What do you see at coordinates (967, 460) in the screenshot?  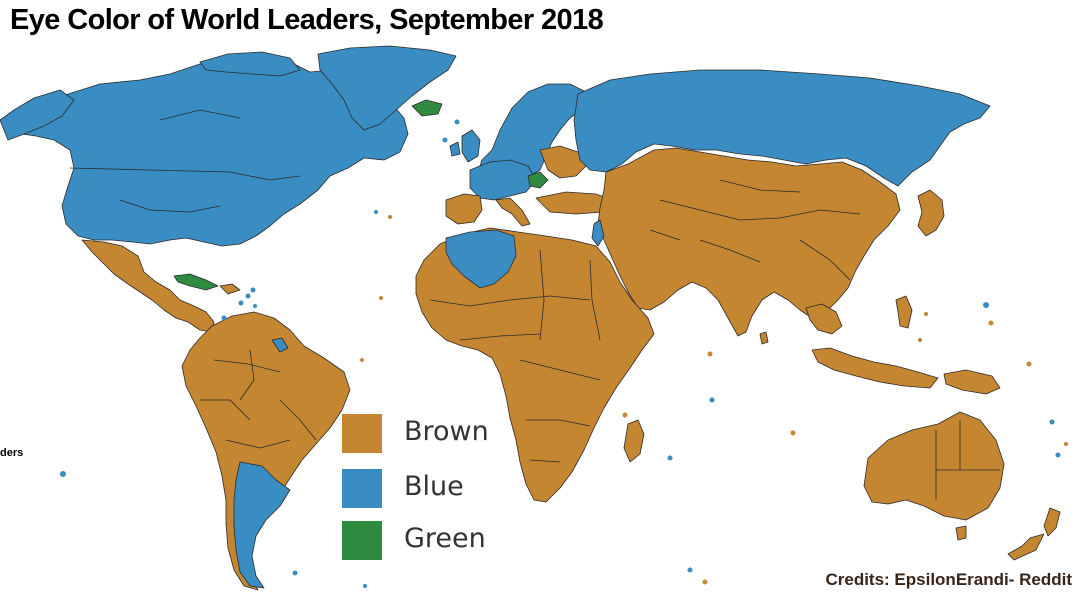 I see `australia-borders` at bounding box center [967, 460].